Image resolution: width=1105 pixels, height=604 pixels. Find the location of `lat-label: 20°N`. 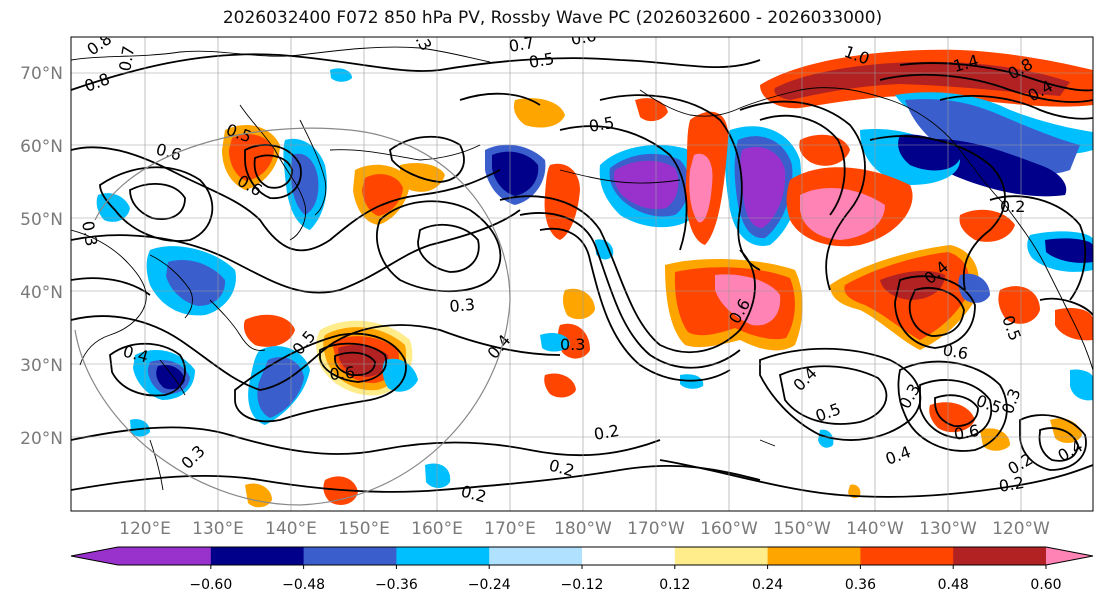

lat-label: 20°N is located at coordinates (41, 439).